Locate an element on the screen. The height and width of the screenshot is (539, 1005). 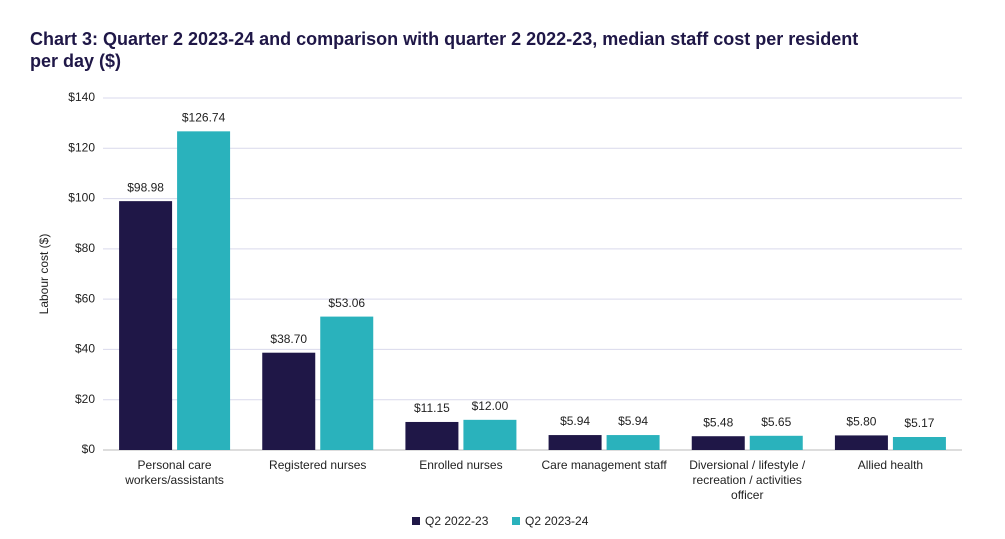
legend-item: Q2 2022-23 is located at coordinates (450, 521).